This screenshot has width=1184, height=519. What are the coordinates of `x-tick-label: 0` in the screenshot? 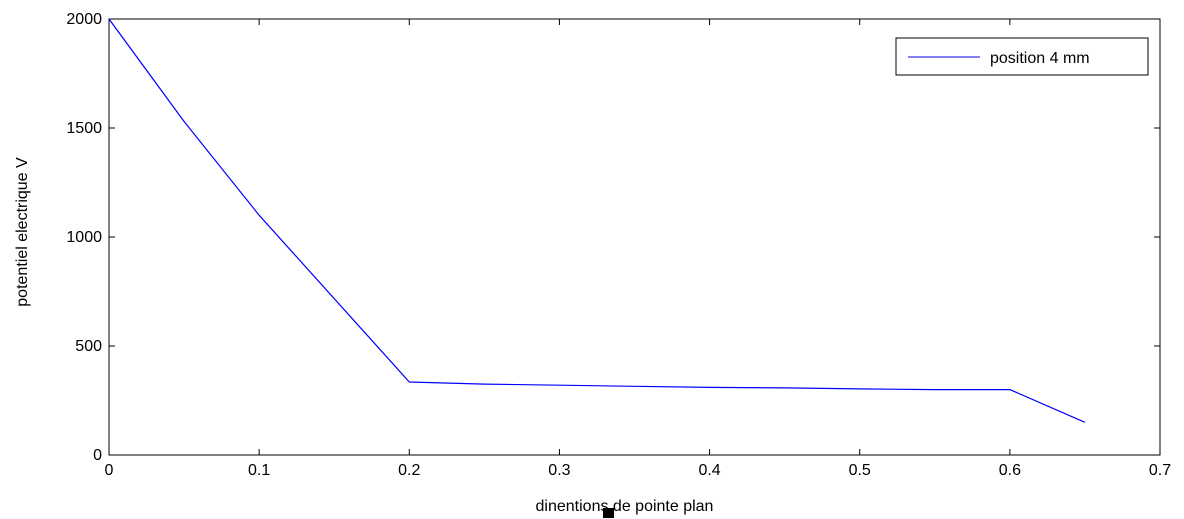 It's located at (109, 470).